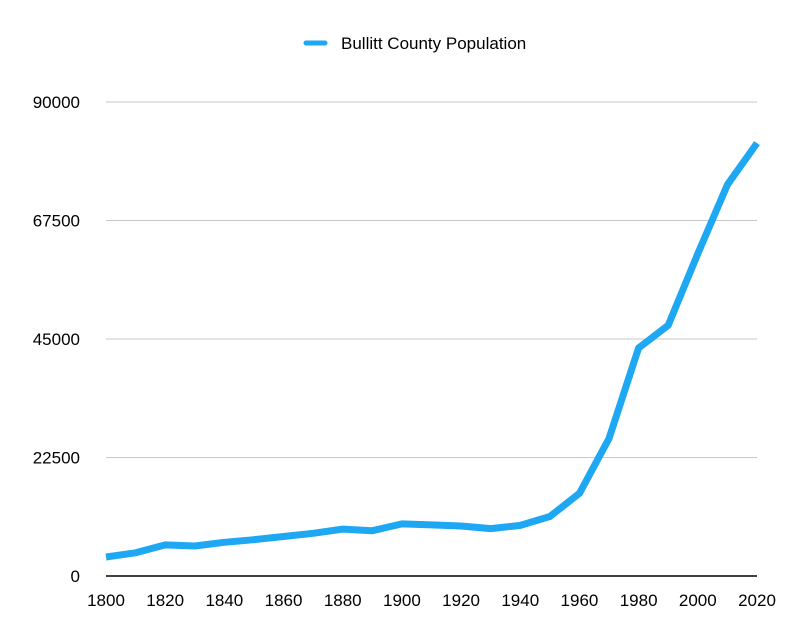  I want to click on x-tick-label: 1980, so click(639, 600).